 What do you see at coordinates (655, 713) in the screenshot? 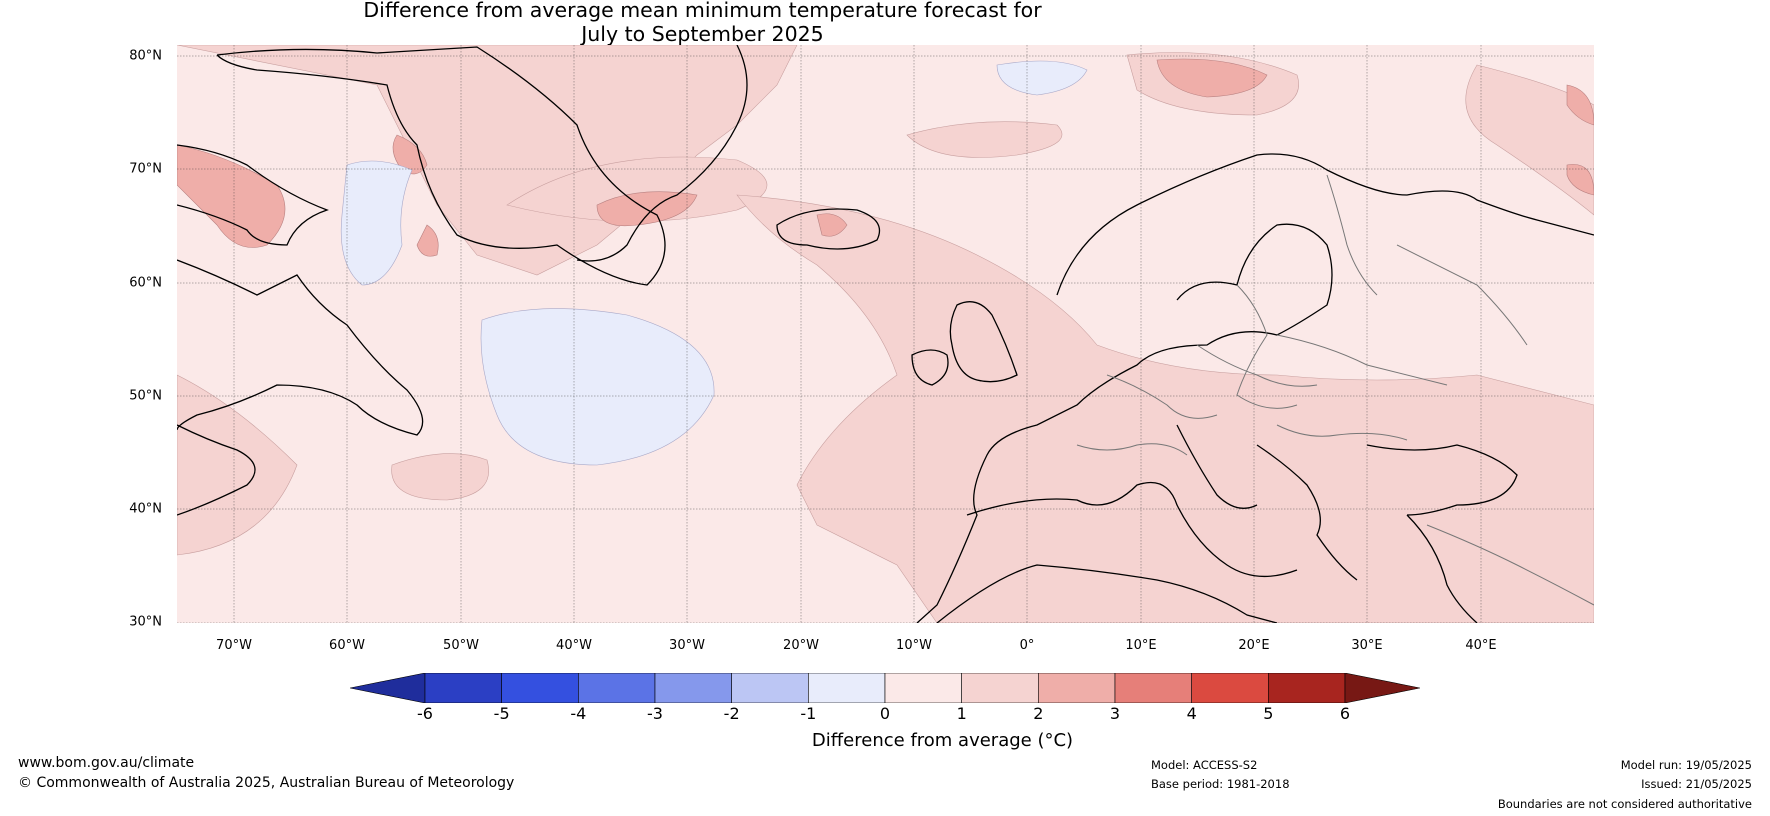
I see `colorbar-tick-label: -3` at bounding box center [655, 713].